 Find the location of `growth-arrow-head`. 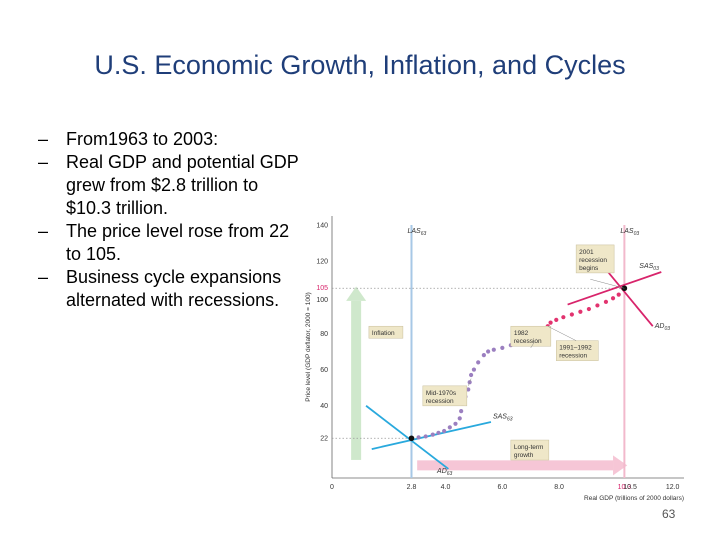

growth-arrow-head is located at coordinates (620, 465).